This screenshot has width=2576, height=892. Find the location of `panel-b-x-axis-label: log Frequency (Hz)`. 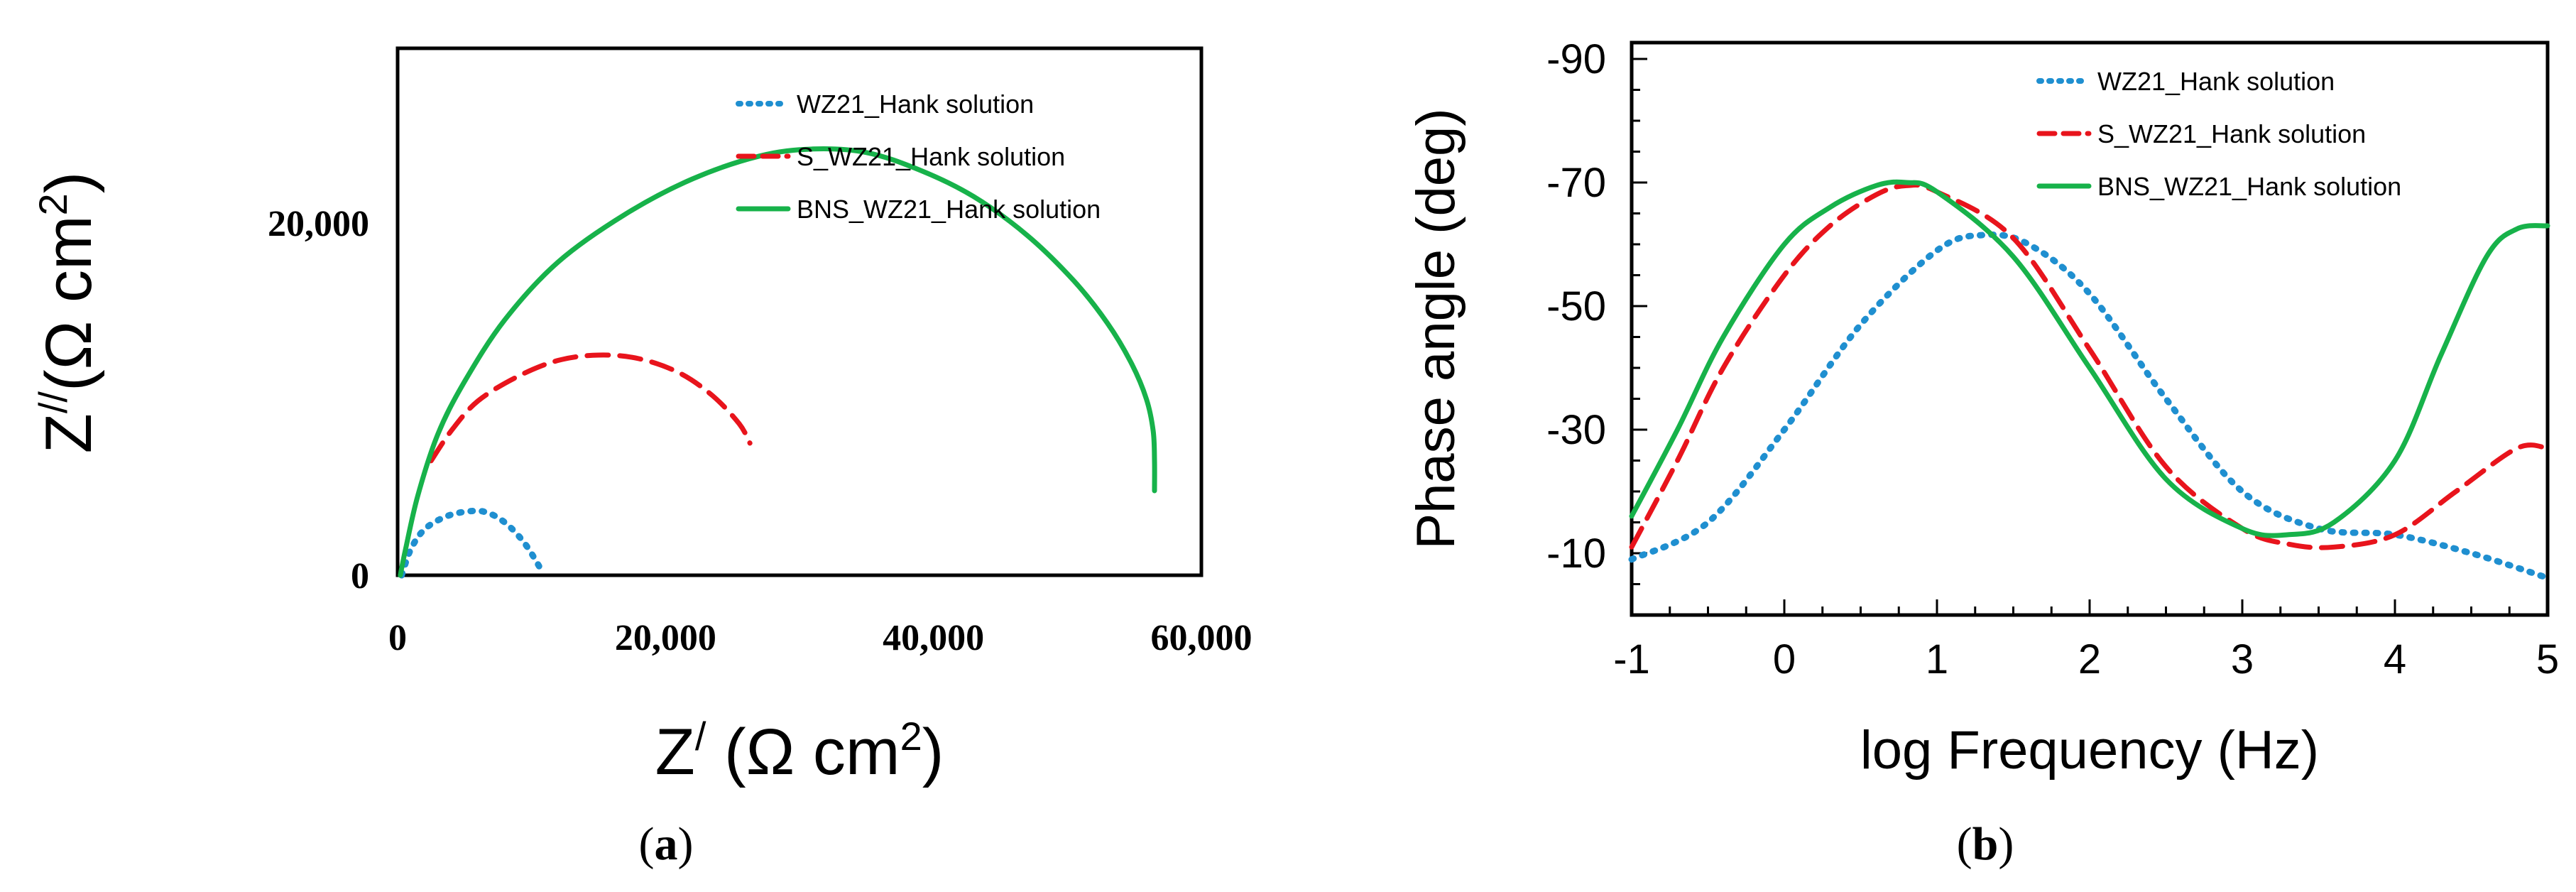

panel-b-x-axis-label: log Frequency (Hz) is located at coordinates (2089, 750).